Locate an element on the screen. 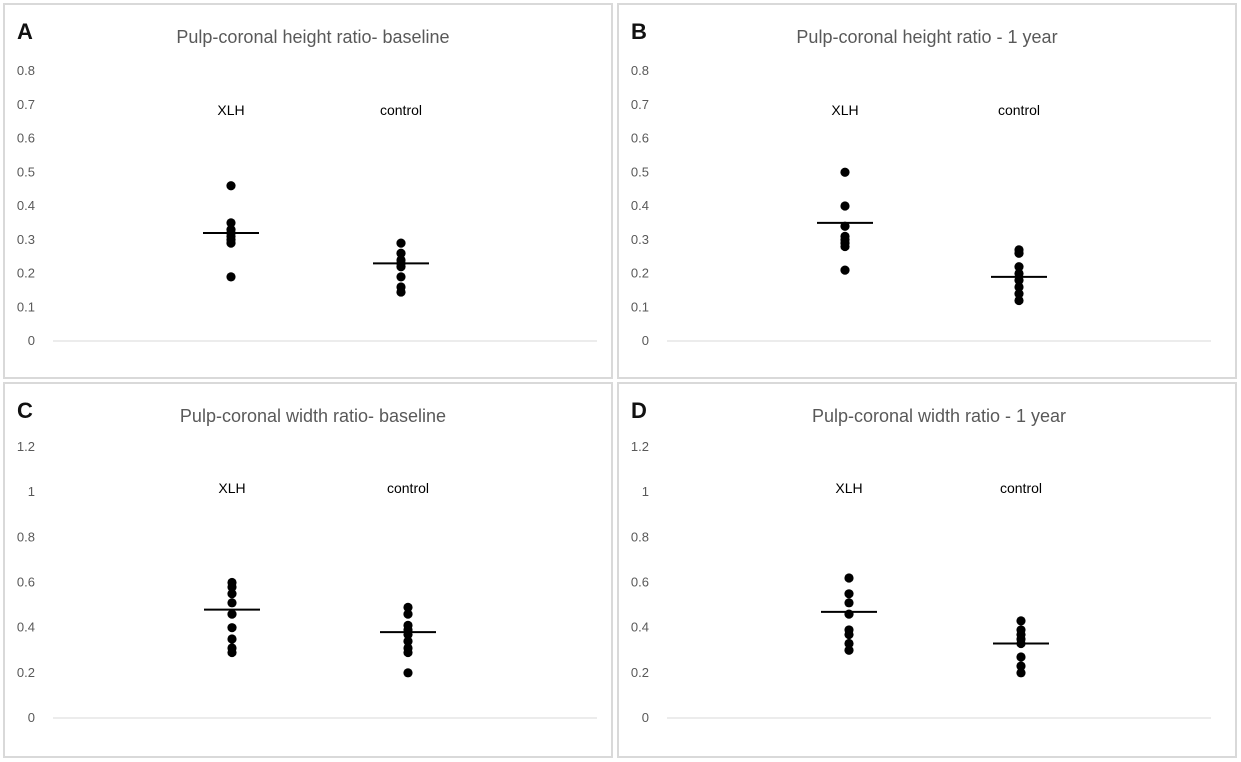 This screenshot has width=1241, height=762. chart-title: Pulp-coronal width ratio- baseline is located at coordinates (313, 416).